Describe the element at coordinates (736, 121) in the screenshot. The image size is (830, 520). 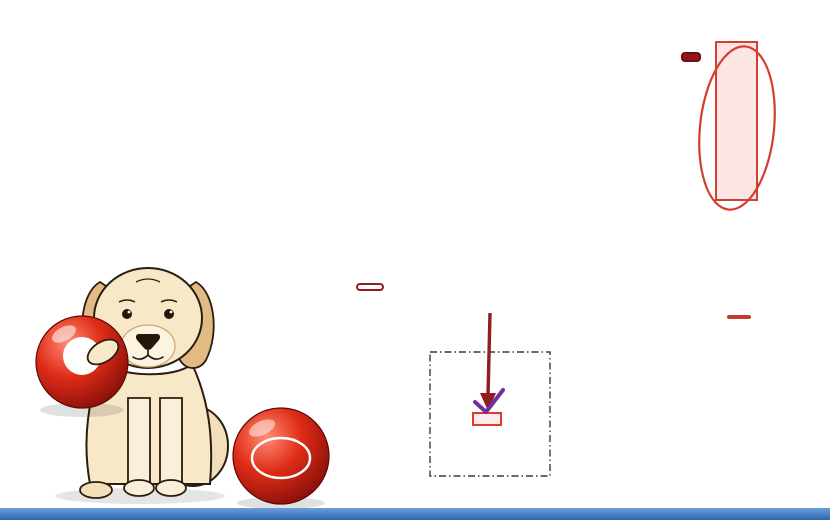
I see `highlight-rect` at that location.